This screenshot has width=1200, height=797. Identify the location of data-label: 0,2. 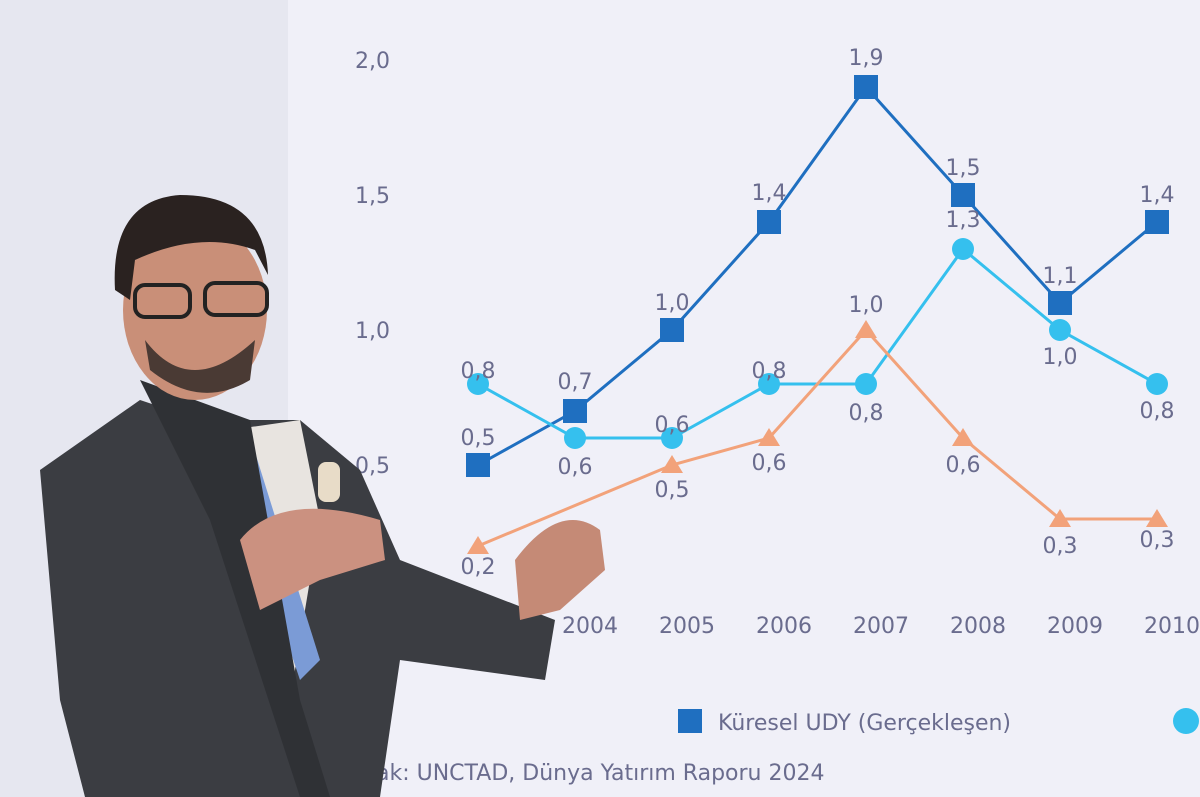
(478, 567).